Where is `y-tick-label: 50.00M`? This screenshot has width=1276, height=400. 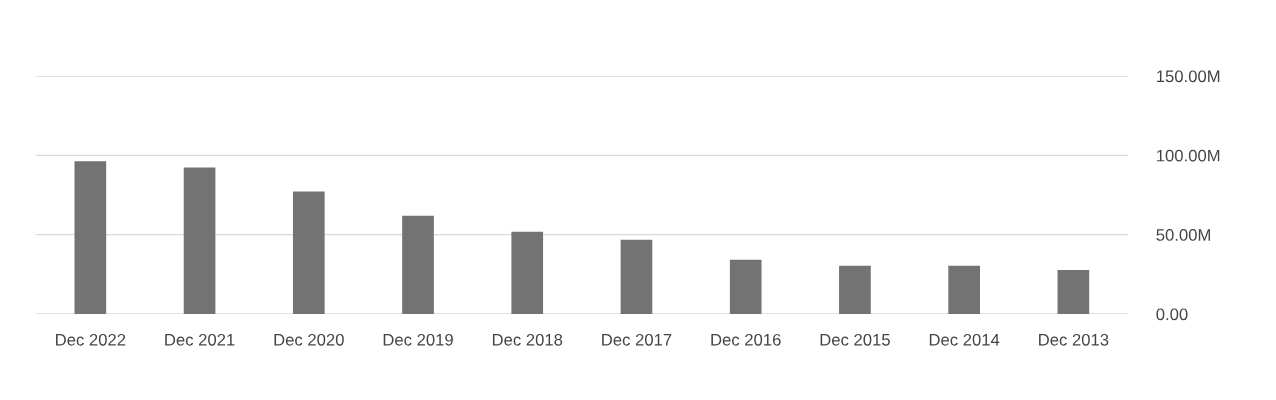
y-tick-label: 50.00M is located at coordinates (1183, 235).